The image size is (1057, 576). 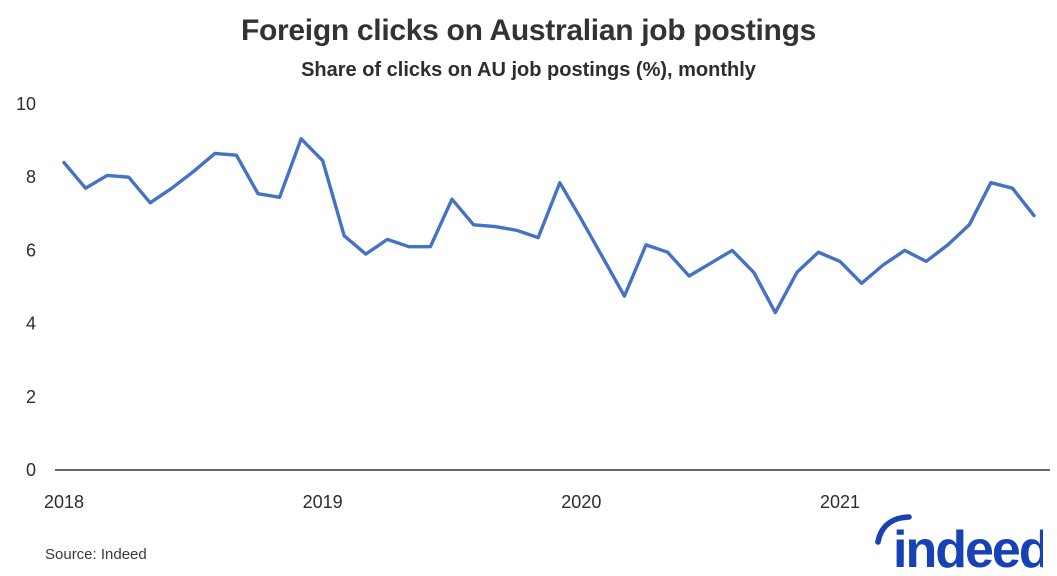 What do you see at coordinates (893, 529) in the screenshot?
I see `logo-arc-icon` at bounding box center [893, 529].